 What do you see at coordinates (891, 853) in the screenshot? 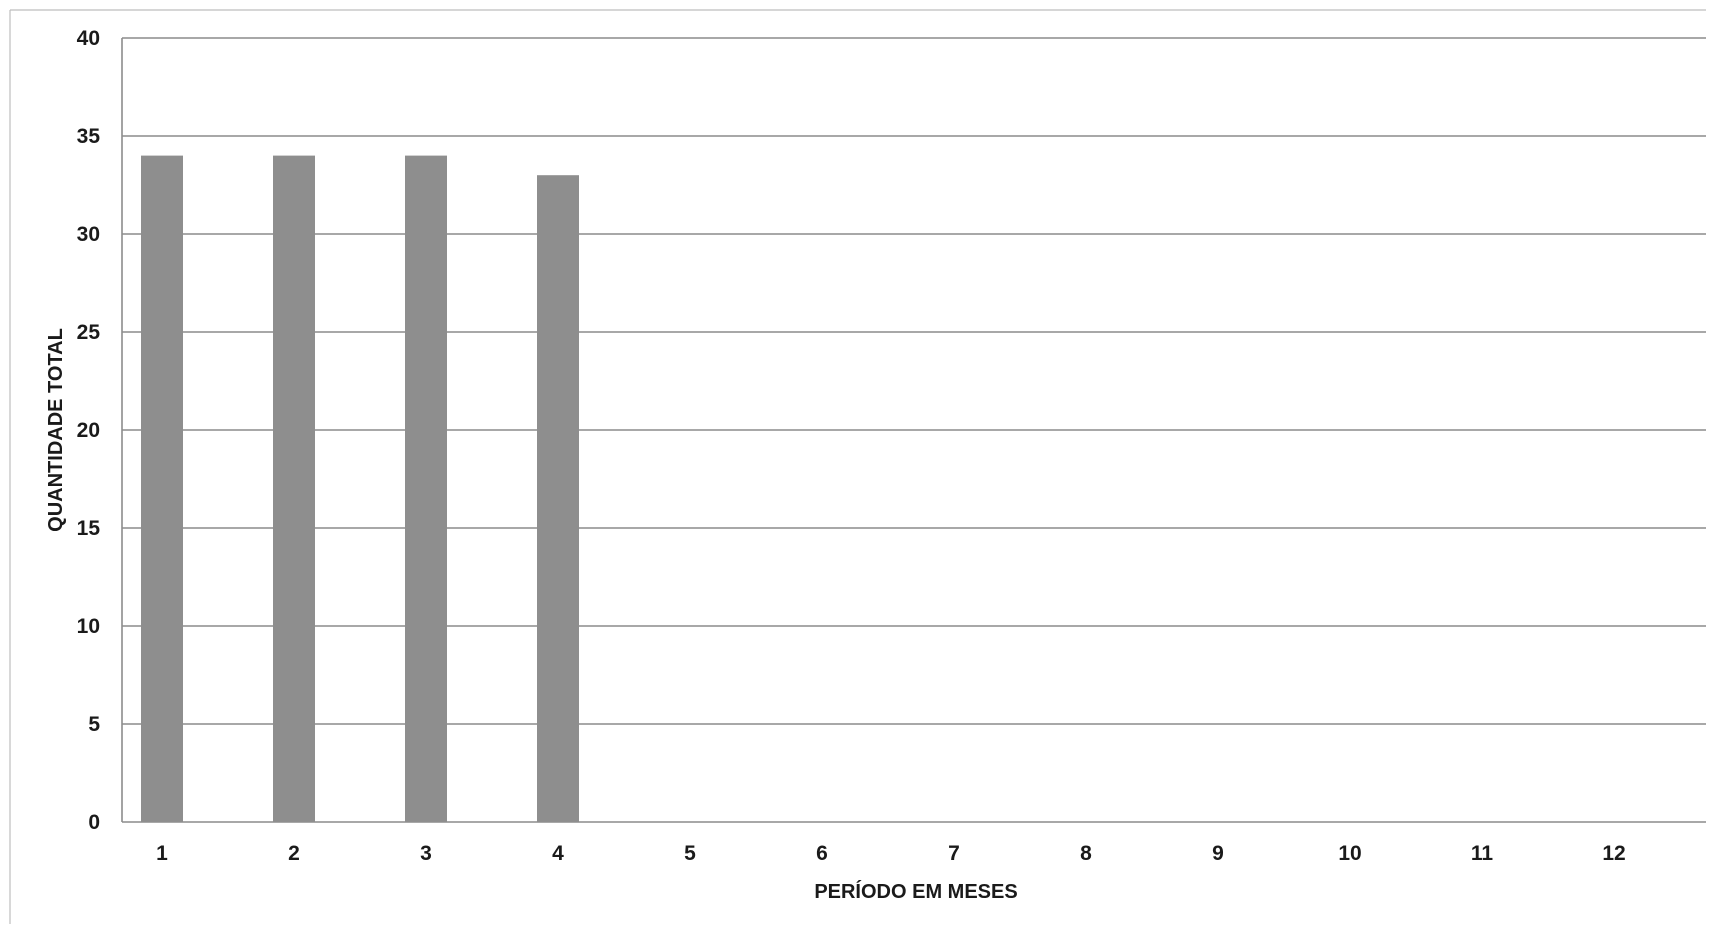
I see `x-tick-labels: 1 2 3 4 5 6 7 8 9 10 11 12` at bounding box center [891, 853].